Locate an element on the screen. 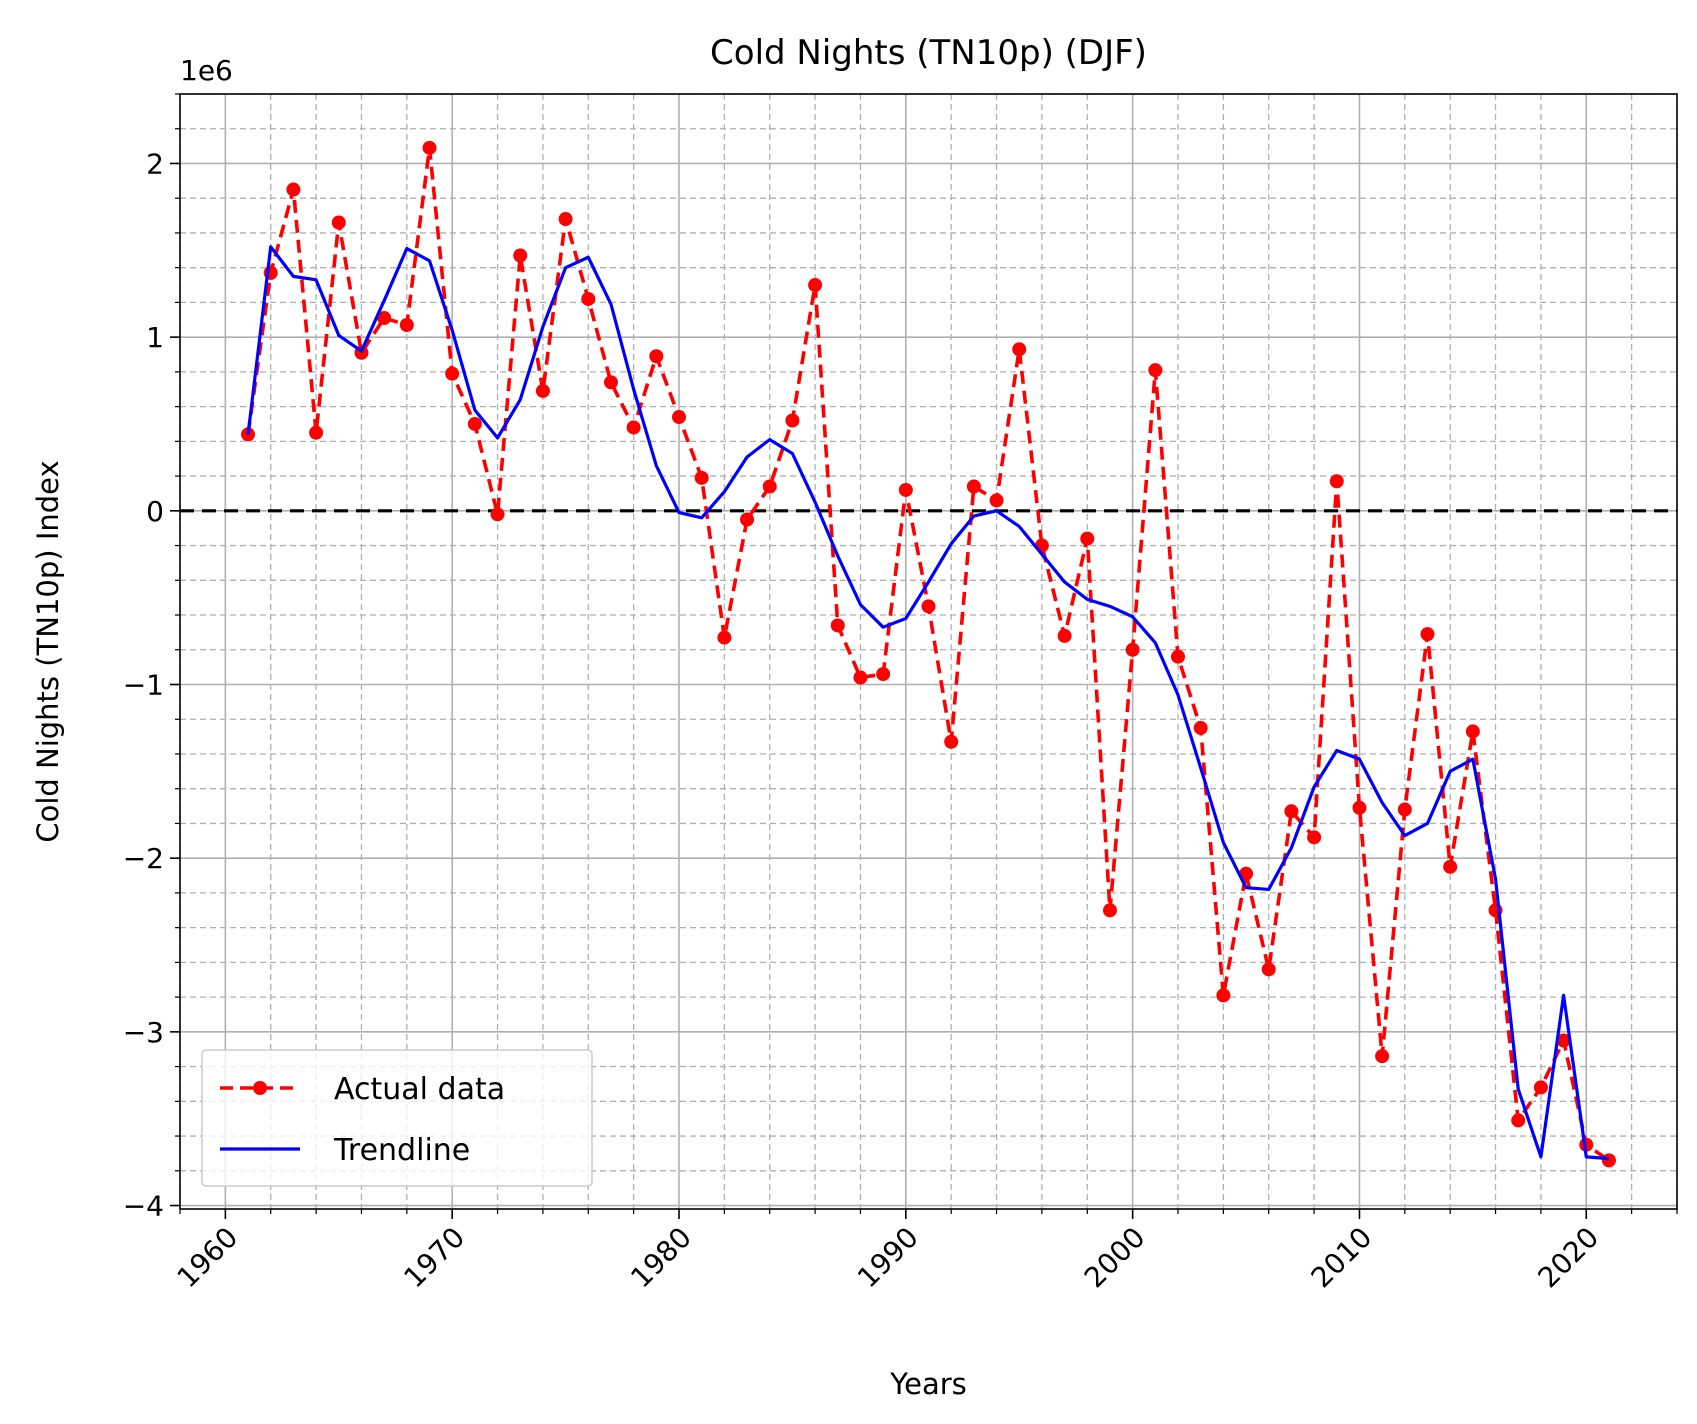  y-tick-label: −1 is located at coordinates (143, 684).